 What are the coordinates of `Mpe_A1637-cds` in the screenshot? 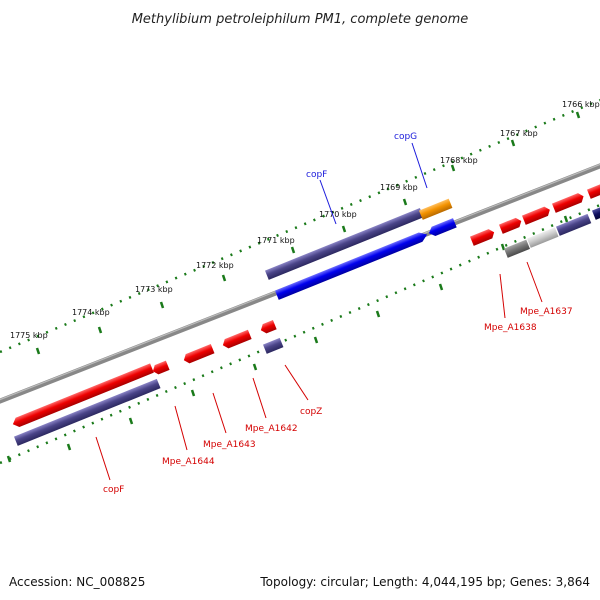 It's located at (511, 225).